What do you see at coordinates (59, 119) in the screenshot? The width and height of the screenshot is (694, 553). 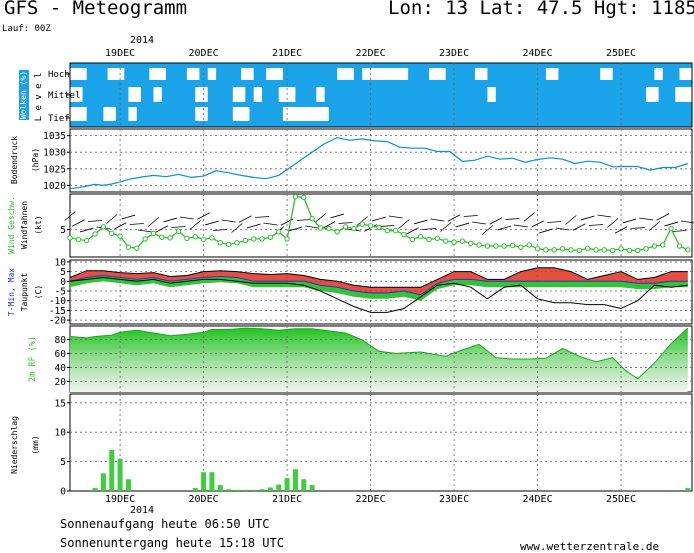 I see `level-label: Tief` at bounding box center [59, 119].